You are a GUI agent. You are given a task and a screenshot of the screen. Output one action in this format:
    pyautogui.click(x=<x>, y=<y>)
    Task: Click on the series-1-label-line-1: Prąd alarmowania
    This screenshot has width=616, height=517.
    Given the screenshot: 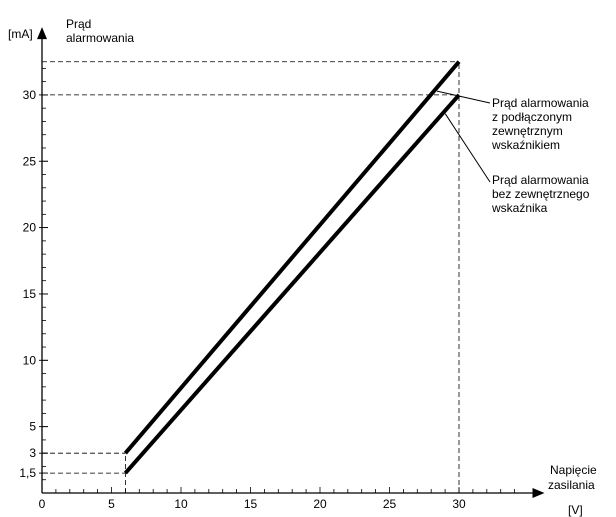 What is the action you would take?
    pyautogui.click(x=540, y=103)
    